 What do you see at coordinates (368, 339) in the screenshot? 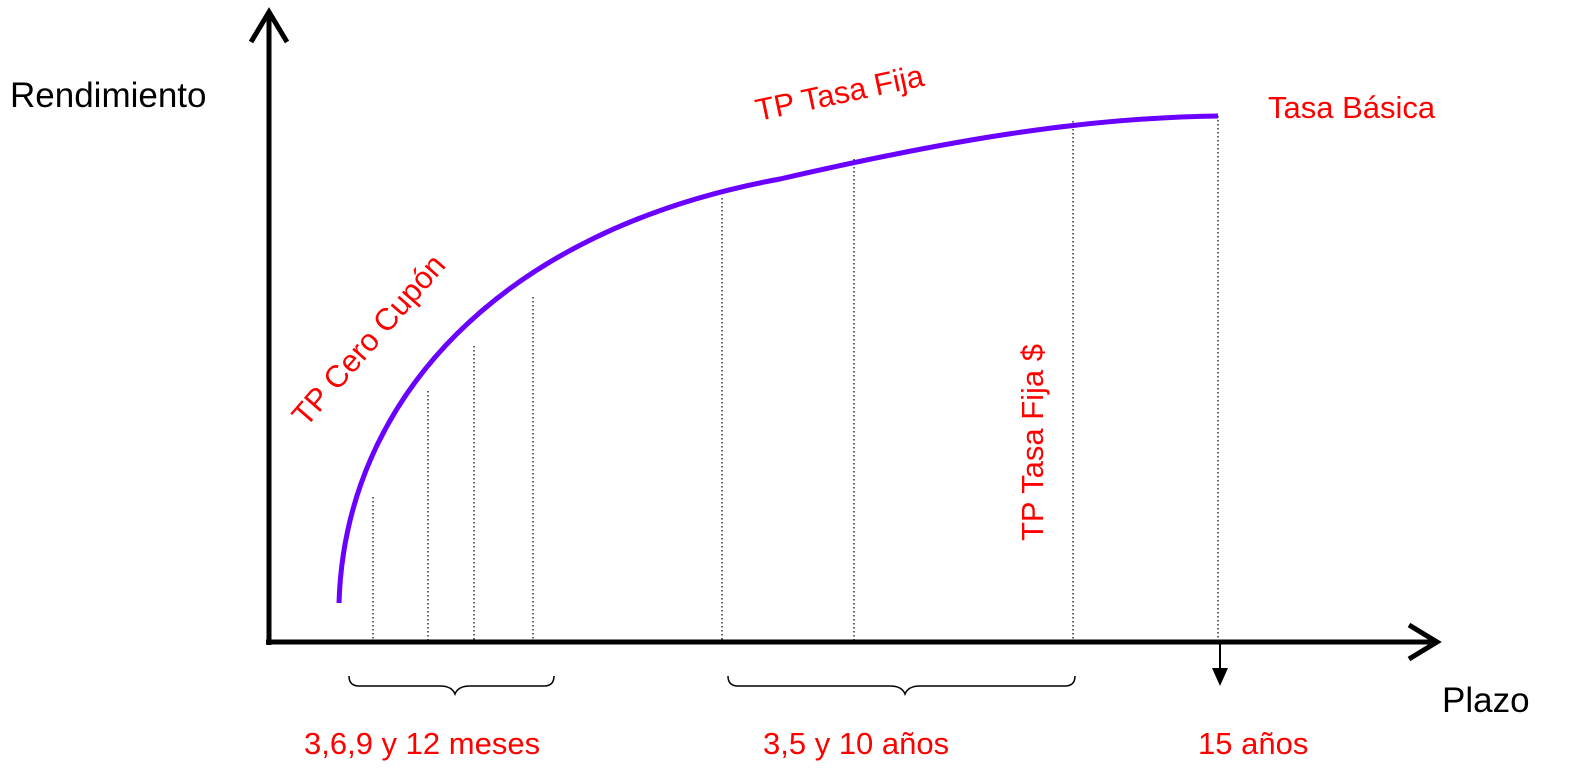
I see `label-cero-cupon: TP Cero Cupón` at bounding box center [368, 339].